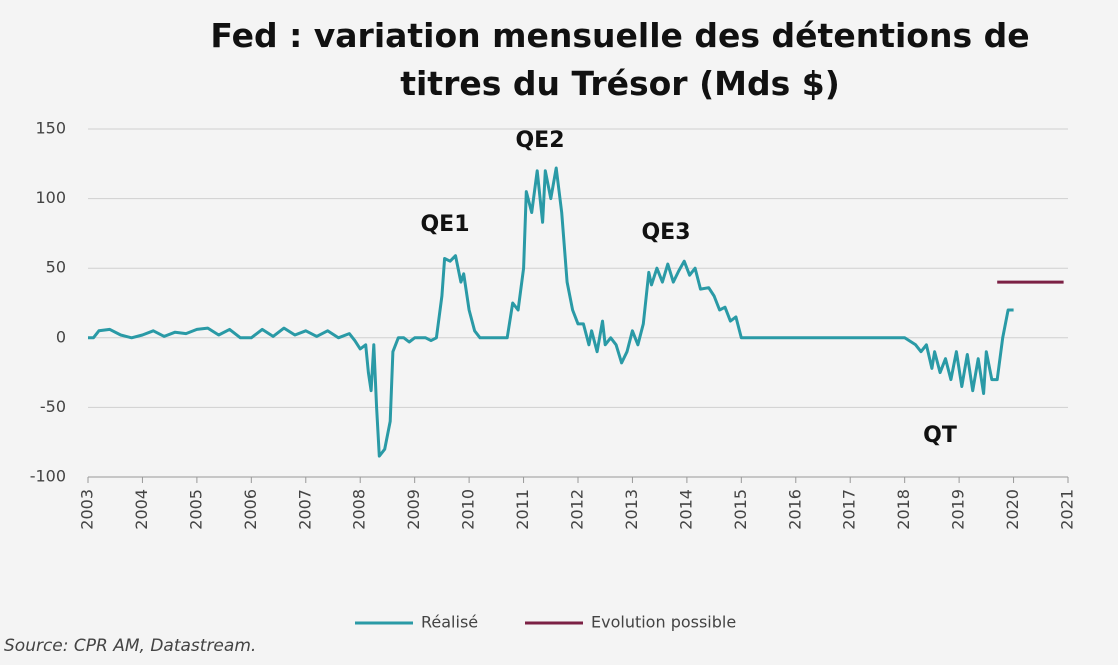 This screenshot has height=665, width=1118. I want to click on source: Source: CPR AM, Datastream., so click(130, 646).